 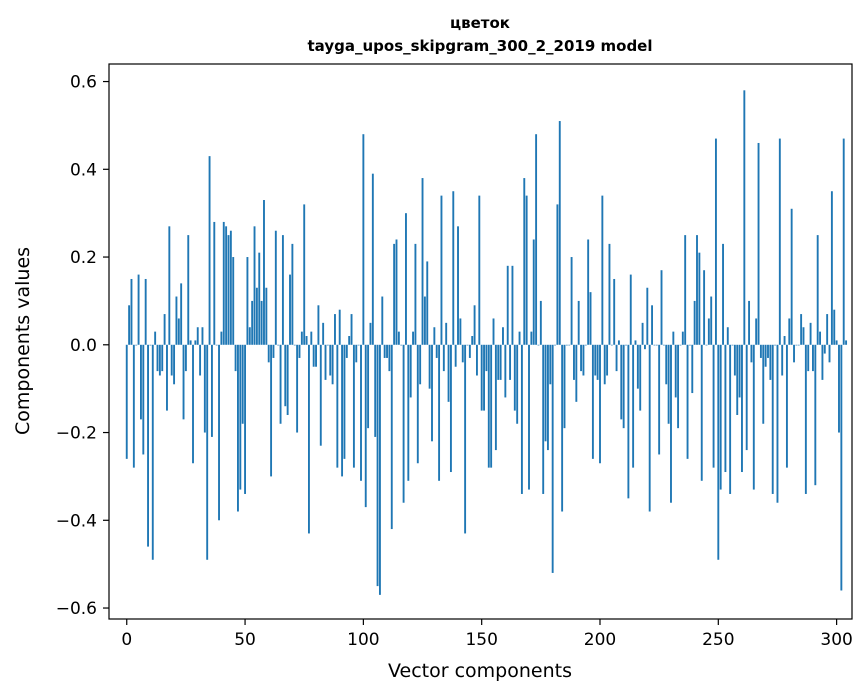 What do you see at coordinates (76, 521) in the screenshot?
I see `y-tick-label: −0.4` at bounding box center [76, 521].